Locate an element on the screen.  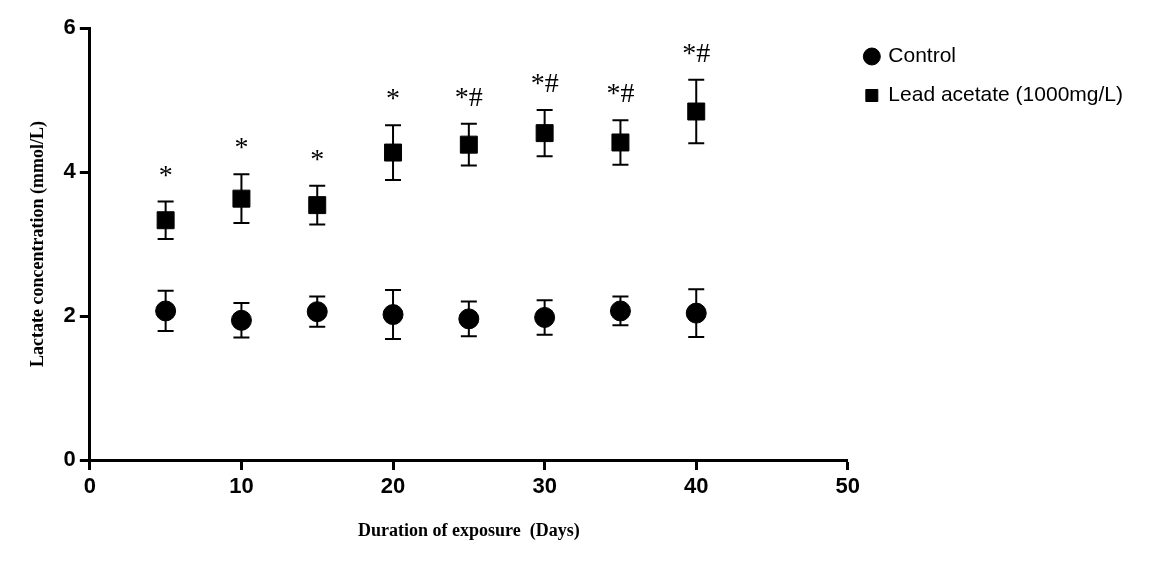
legend-label: Lead acetate (1000mg/L) is located at coordinates (1006, 94).